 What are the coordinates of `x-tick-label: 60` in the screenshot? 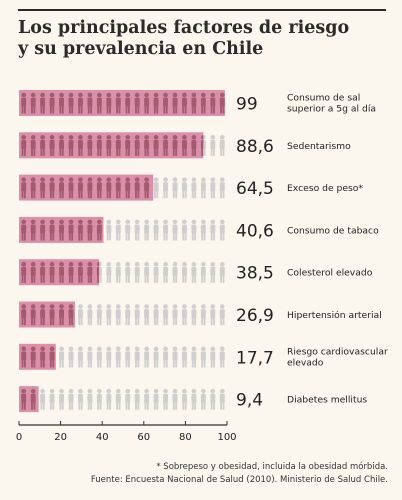 It's located at (143, 437).